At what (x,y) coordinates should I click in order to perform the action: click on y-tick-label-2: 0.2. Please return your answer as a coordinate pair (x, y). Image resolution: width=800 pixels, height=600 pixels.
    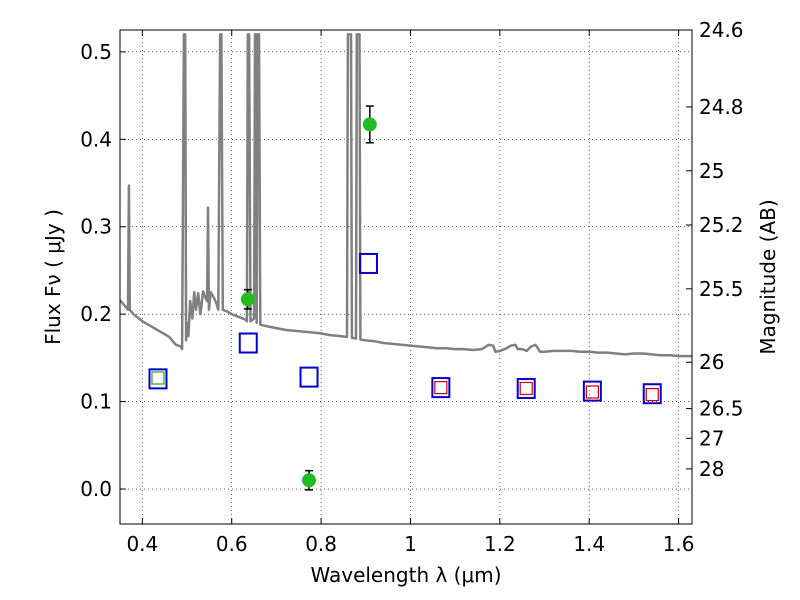
    Looking at the image, I should click on (96, 314).